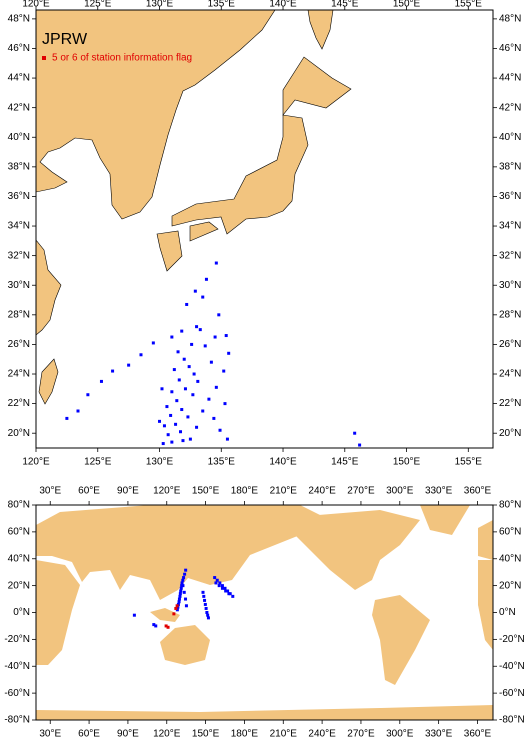  Describe the element at coordinates (19, 314) in the screenshot. I see `y-tick-label: 28°N` at that location.